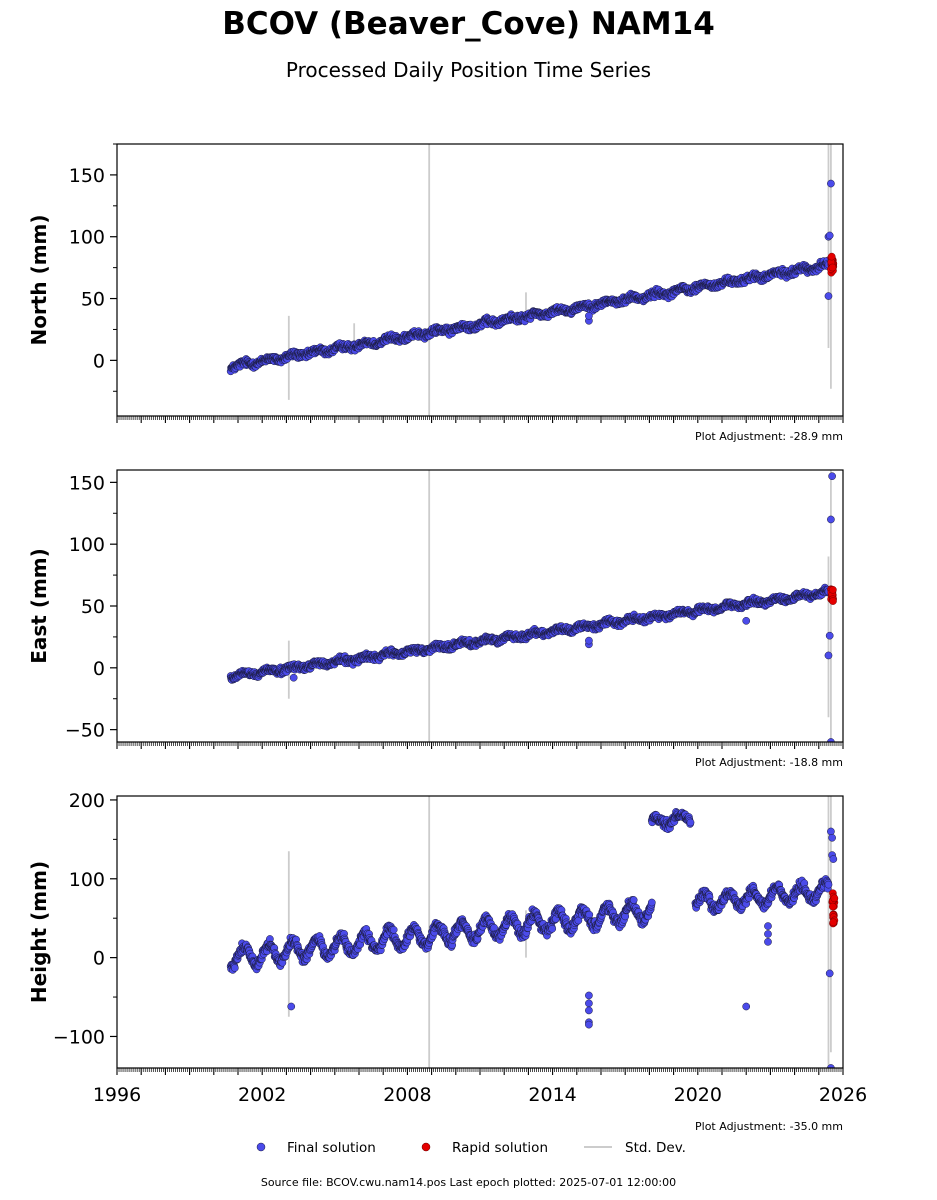  Describe the element at coordinates (468, 70) in the screenshot. I see `figure-subtitle: Processed Daily Position Time Series` at that location.